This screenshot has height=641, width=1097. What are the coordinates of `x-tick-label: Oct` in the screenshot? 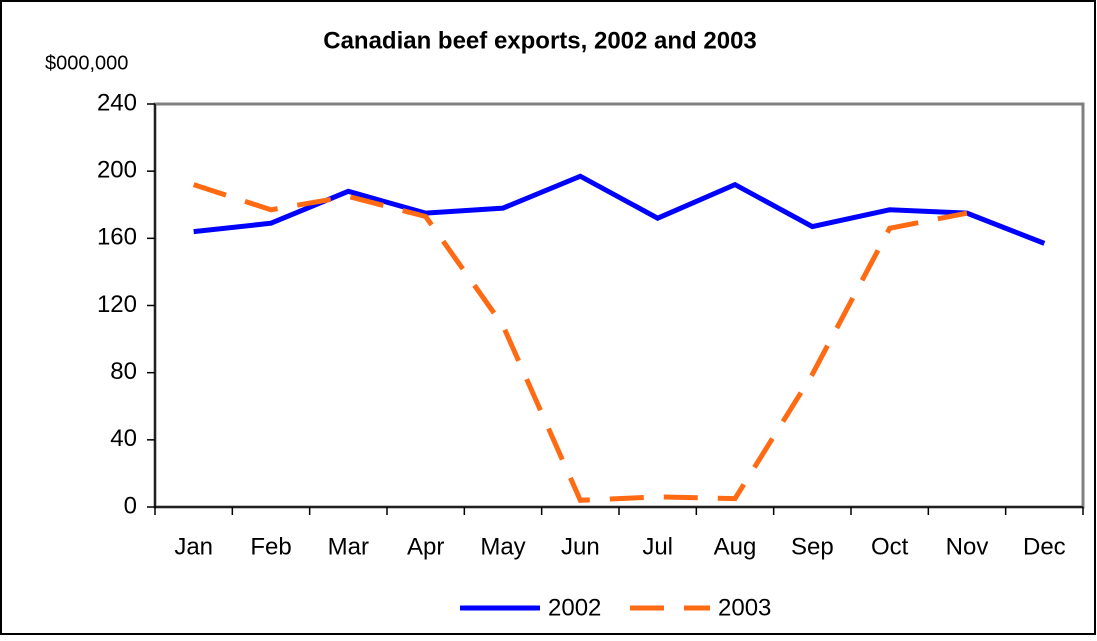 It's located at (890, 546).